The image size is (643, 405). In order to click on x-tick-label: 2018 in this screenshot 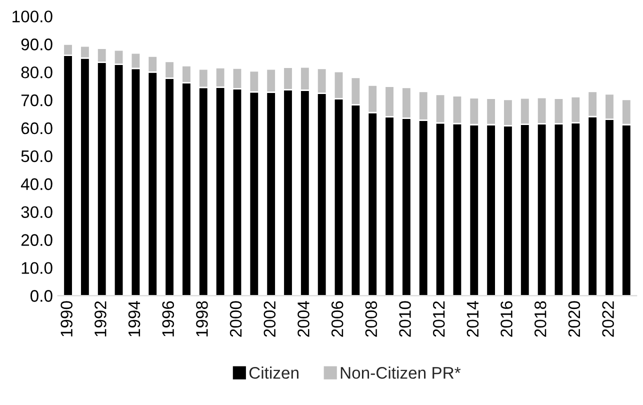, I will do `click(540, 319)`.